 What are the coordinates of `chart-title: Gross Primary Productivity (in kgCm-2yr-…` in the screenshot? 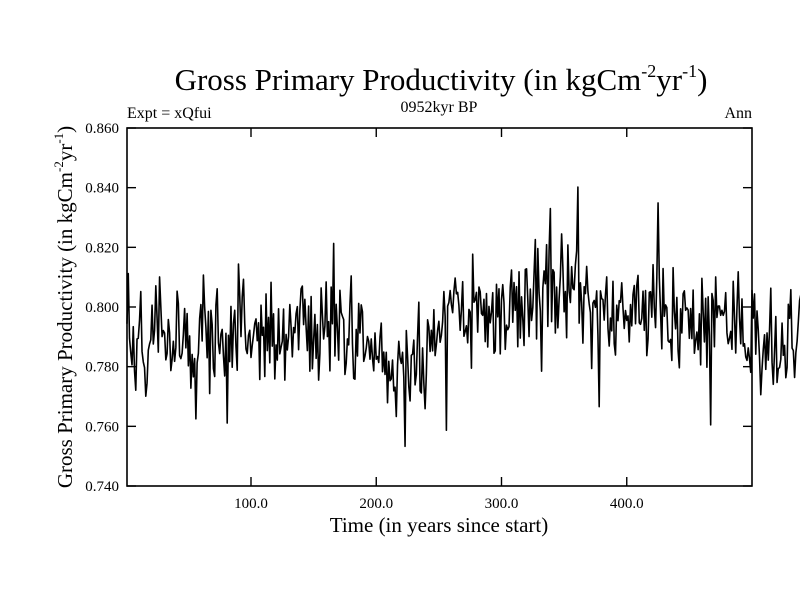 It's located at (441, 79).